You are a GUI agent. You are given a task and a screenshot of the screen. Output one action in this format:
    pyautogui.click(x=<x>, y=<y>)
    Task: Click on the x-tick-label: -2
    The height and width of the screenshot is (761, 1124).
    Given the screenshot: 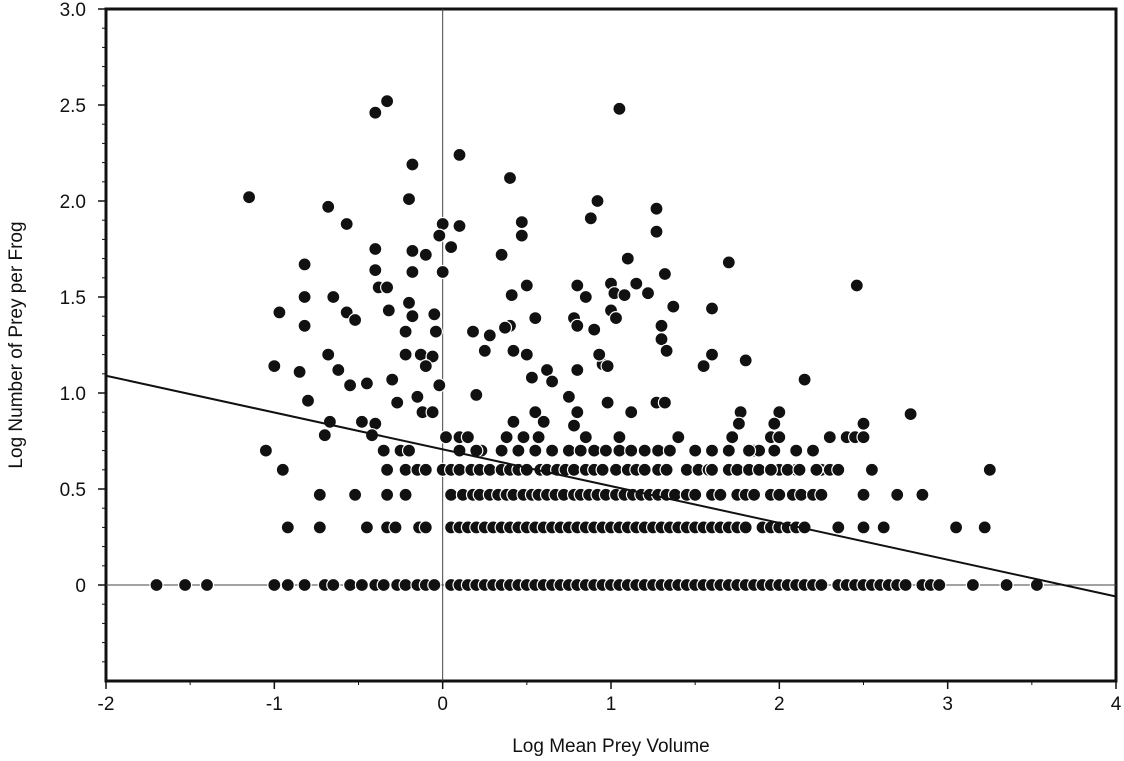 What is the action you would take?
    pyautogui.click(x=106, y=704)
    